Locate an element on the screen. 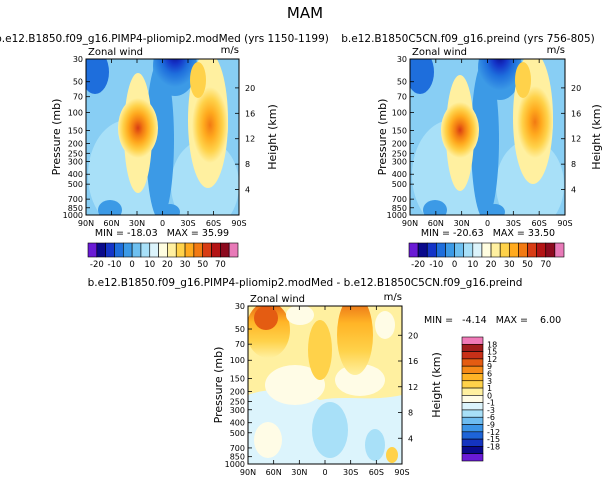 The width and height of the screenshot is (611, 481). panel-2-stats: MIN = -20.63 MAX = 33.50 is located at coordinates (488, 233).